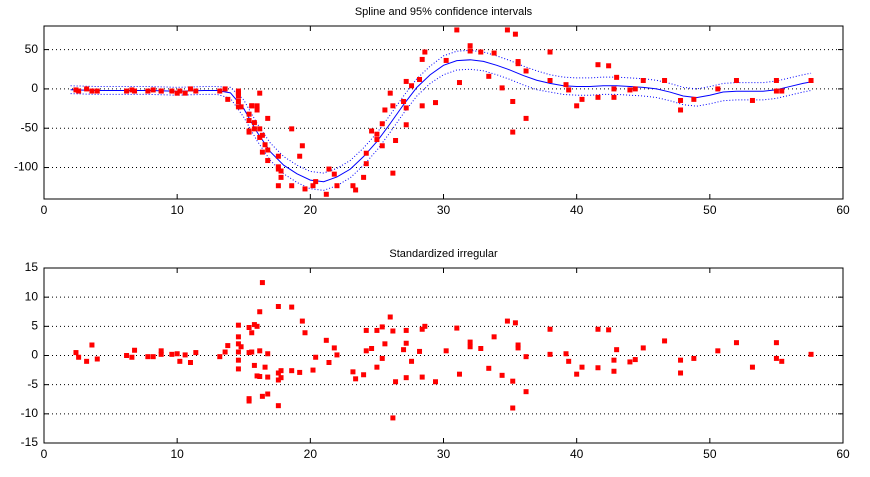  I want to click on y-tick-label: 5, so click(34, 326).